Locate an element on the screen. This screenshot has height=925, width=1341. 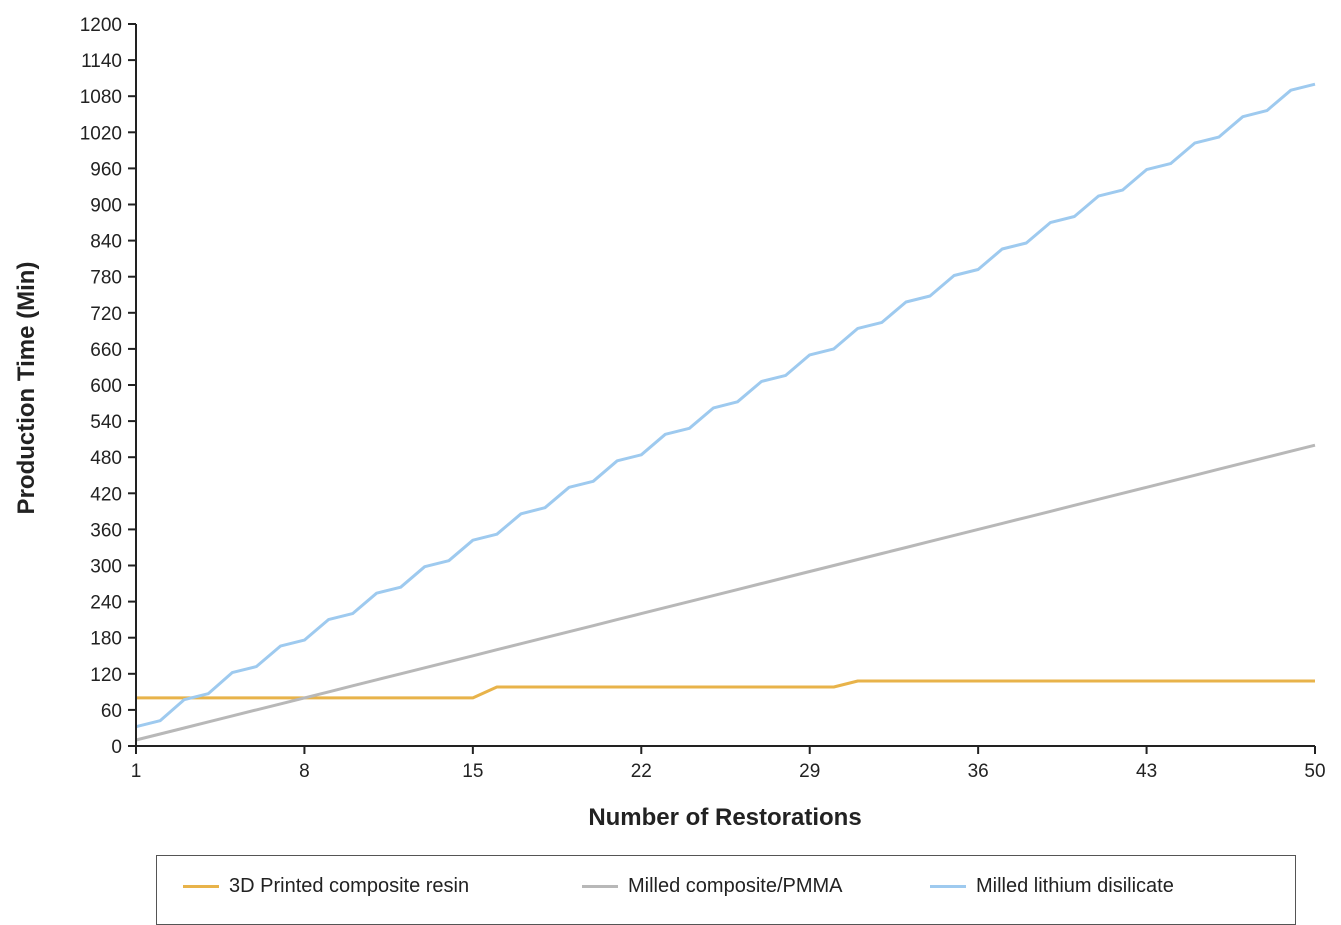
y-tick-label: 360 is located at coordinates (106, 530).